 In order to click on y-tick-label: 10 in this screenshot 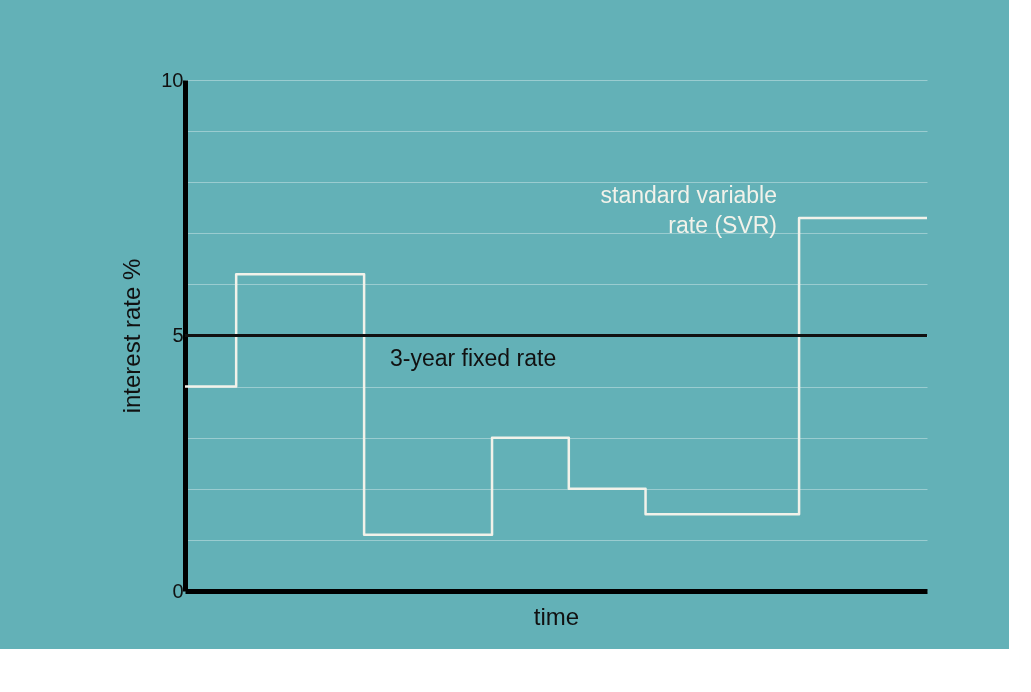, I will do `click(172, 79)`.